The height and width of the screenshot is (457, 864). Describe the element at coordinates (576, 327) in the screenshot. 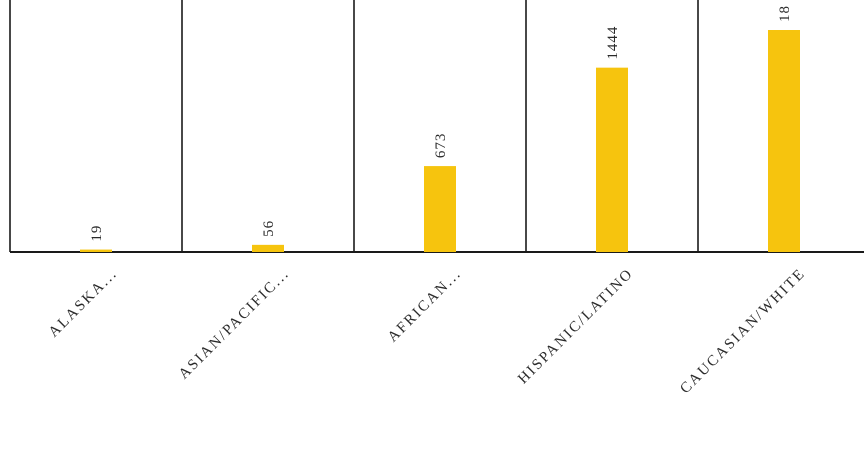

I see `x-tick-label: HISPANIC/LATINO` at that location.